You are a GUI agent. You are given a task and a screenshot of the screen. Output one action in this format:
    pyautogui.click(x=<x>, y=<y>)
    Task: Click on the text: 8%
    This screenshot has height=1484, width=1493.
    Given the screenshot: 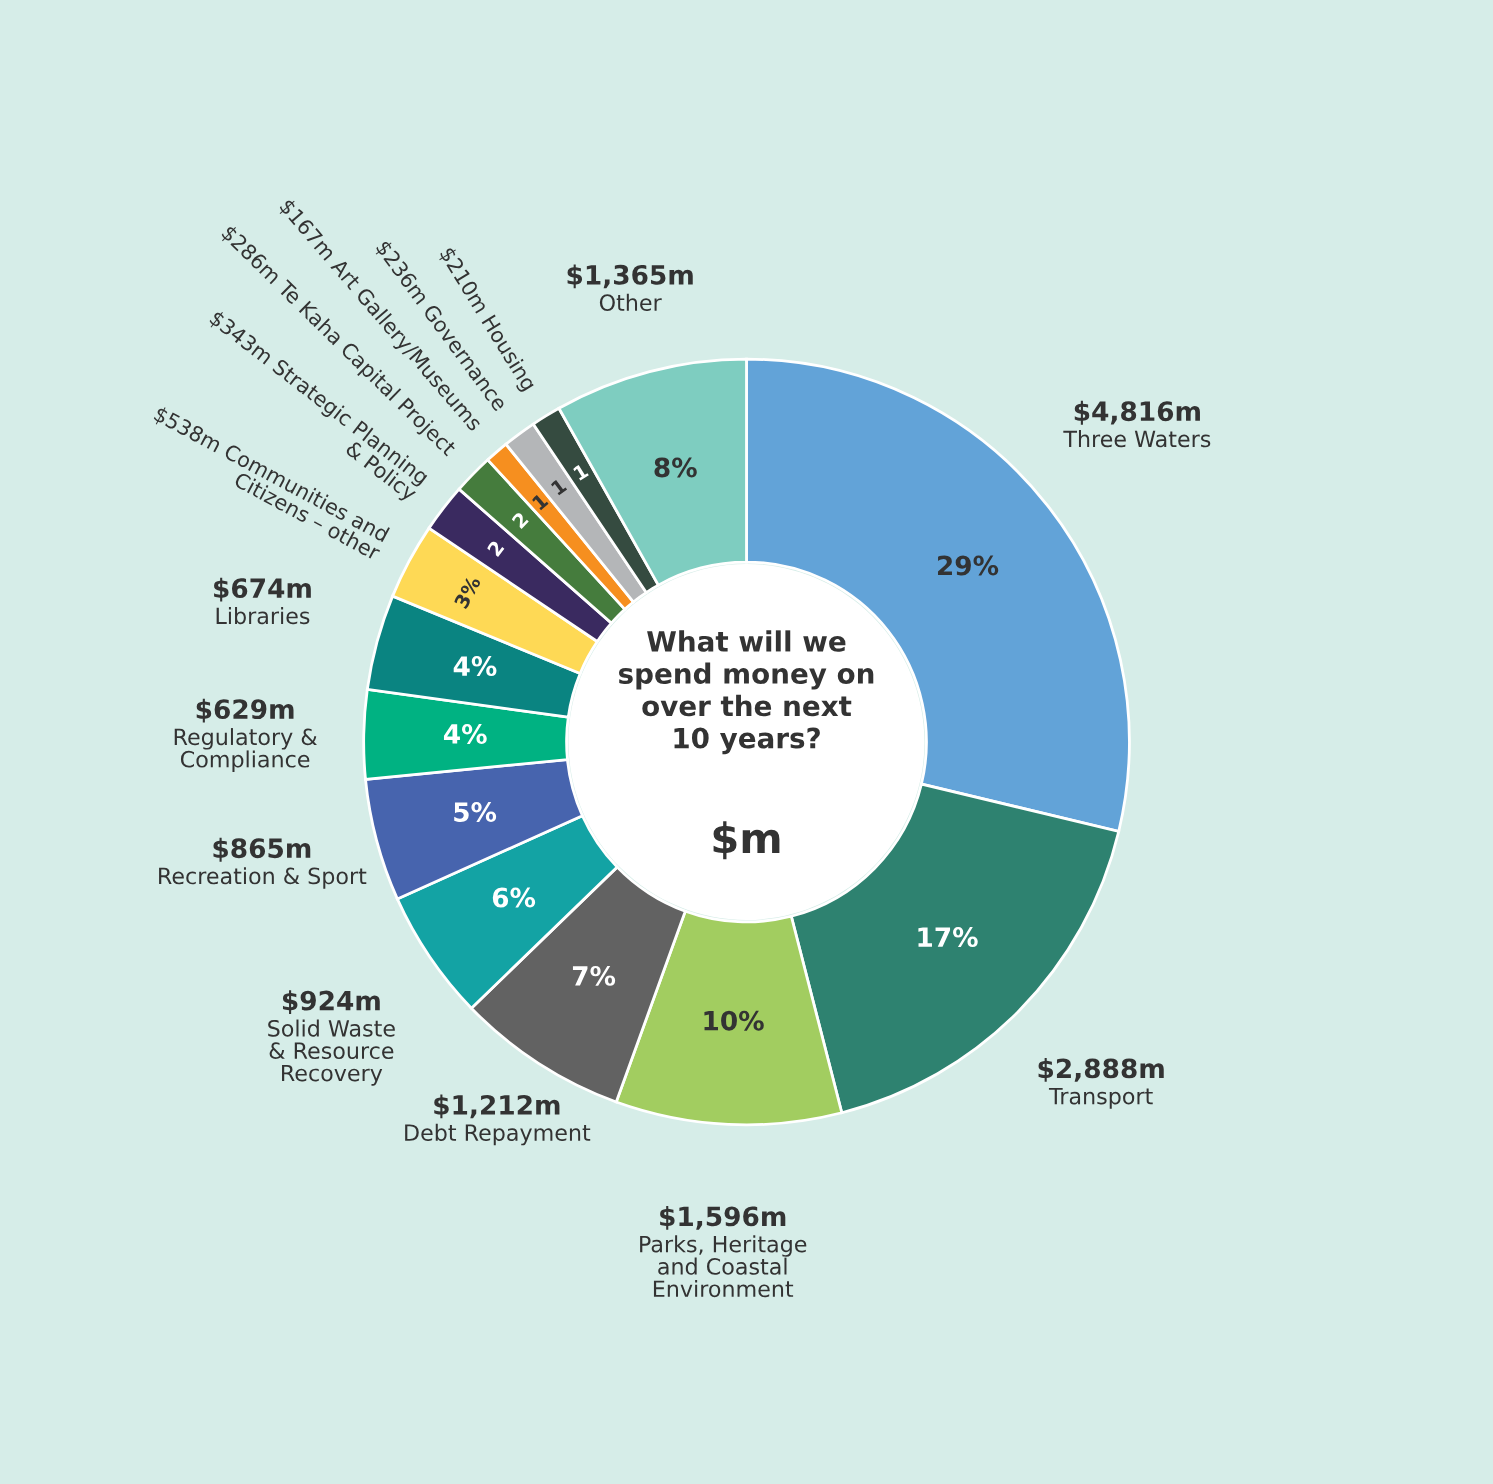 What is the action you would take?
    pyautogui.click(x=675, y=467)
    